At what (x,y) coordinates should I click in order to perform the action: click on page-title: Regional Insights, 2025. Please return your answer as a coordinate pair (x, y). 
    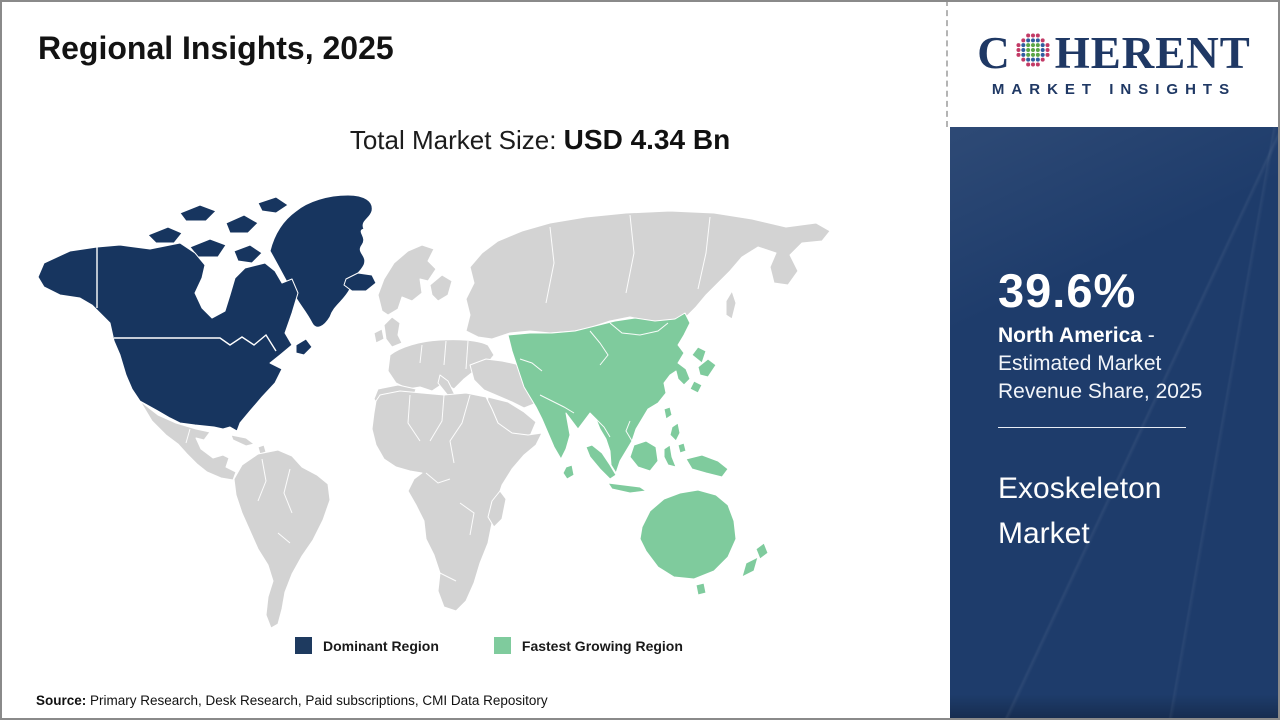
    Looking at the image, I should click on (216, 48).